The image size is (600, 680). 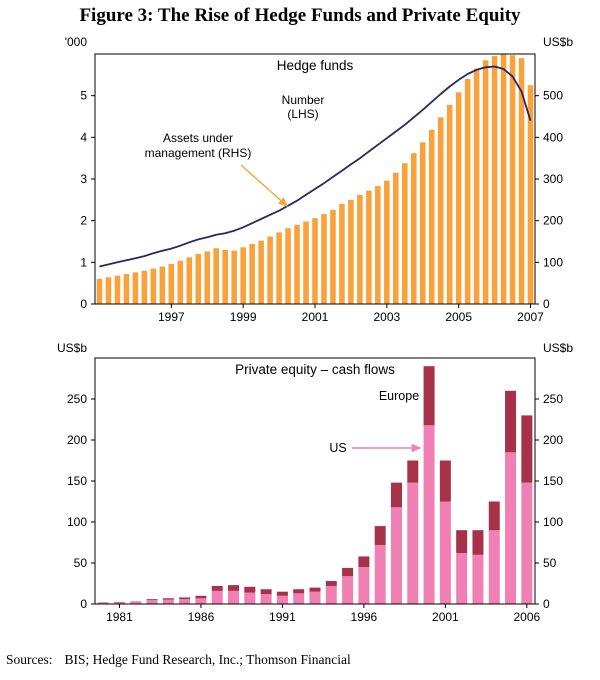 What do you see at coordinates (77, 481) in the screenshot?
I see `left-axis-tick-label: 150` at bounding box center [77, 481].